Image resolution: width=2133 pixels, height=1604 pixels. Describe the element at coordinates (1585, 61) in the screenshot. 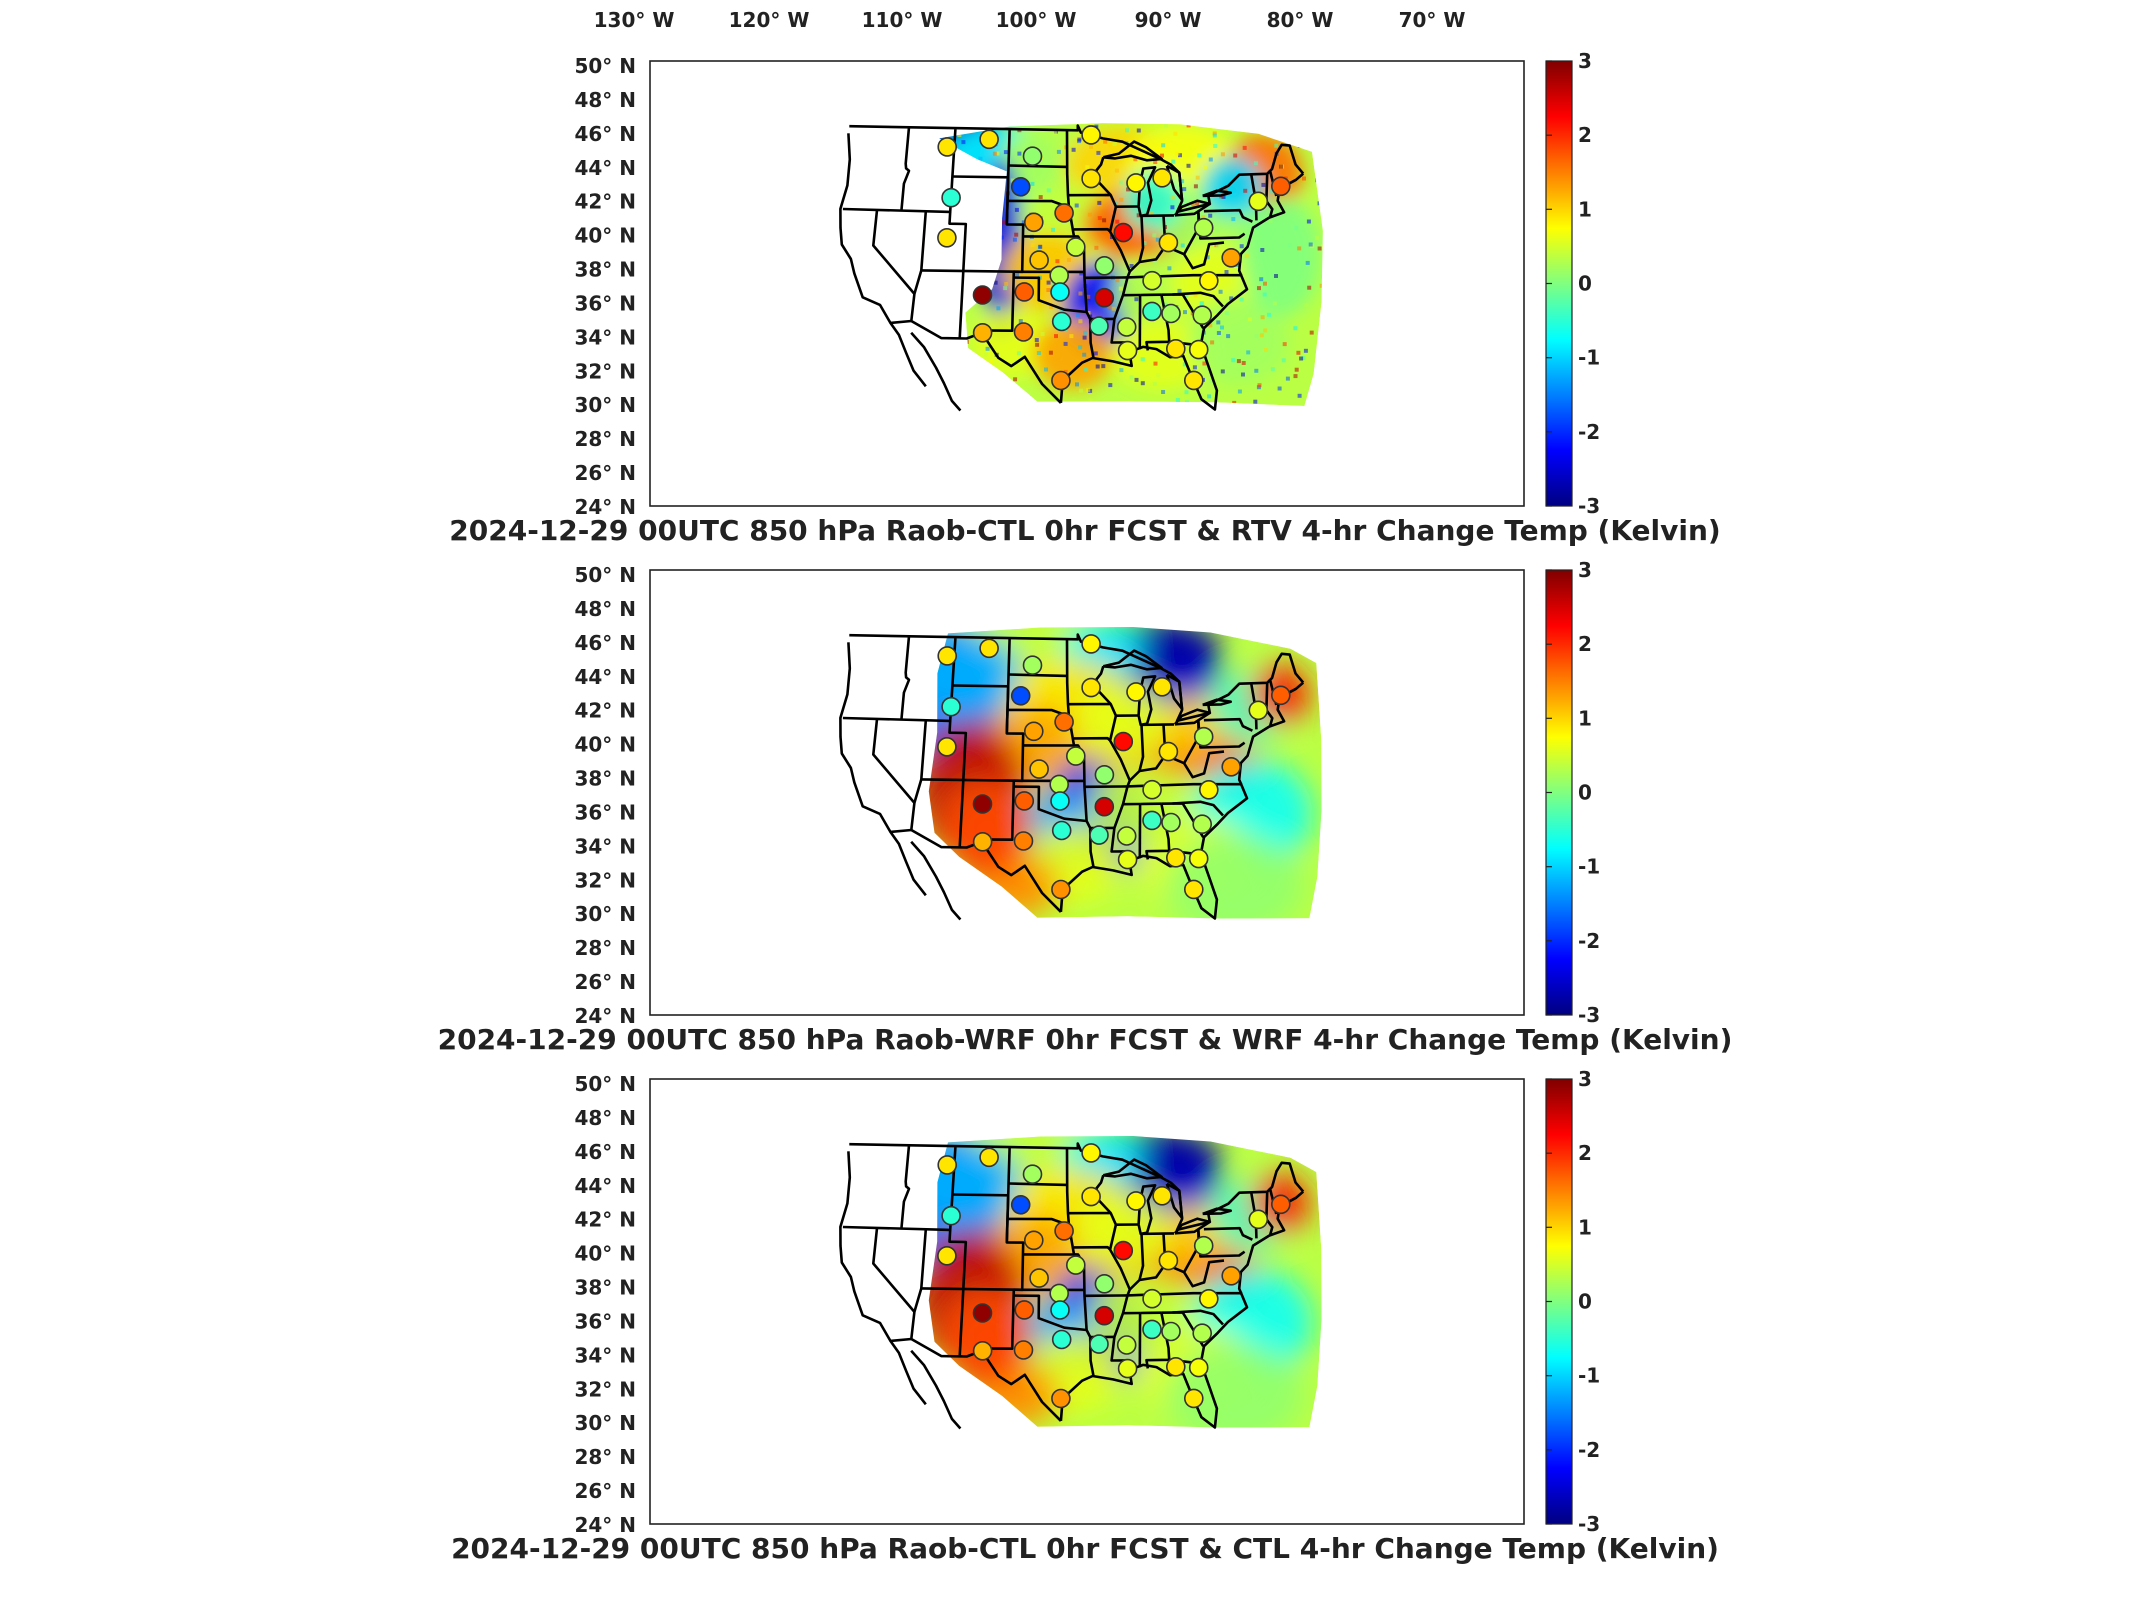

I see `colorbar-tick-label: 3` at that location.